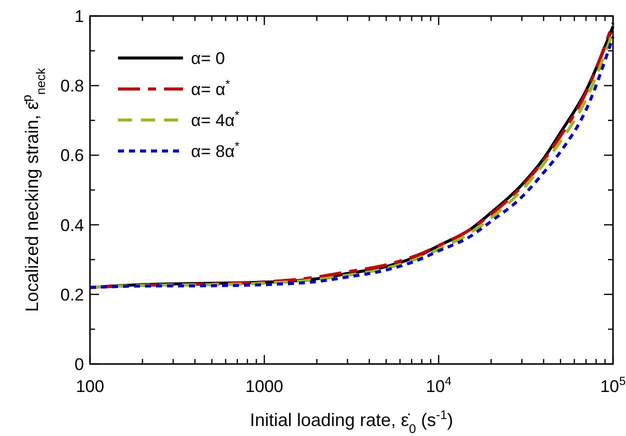  I want to click on legend-label: α= 4α$^{*}$, so click(215, 119).